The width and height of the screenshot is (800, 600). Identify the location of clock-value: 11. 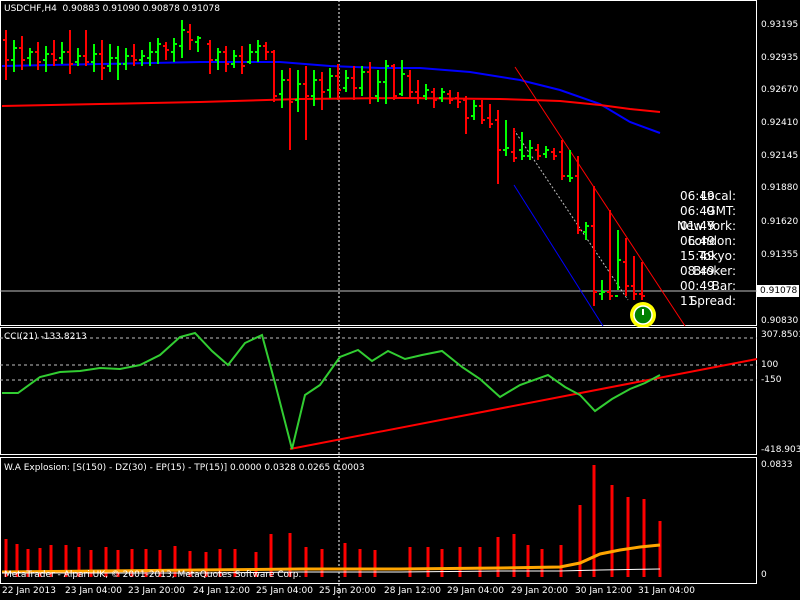
(688, 301).